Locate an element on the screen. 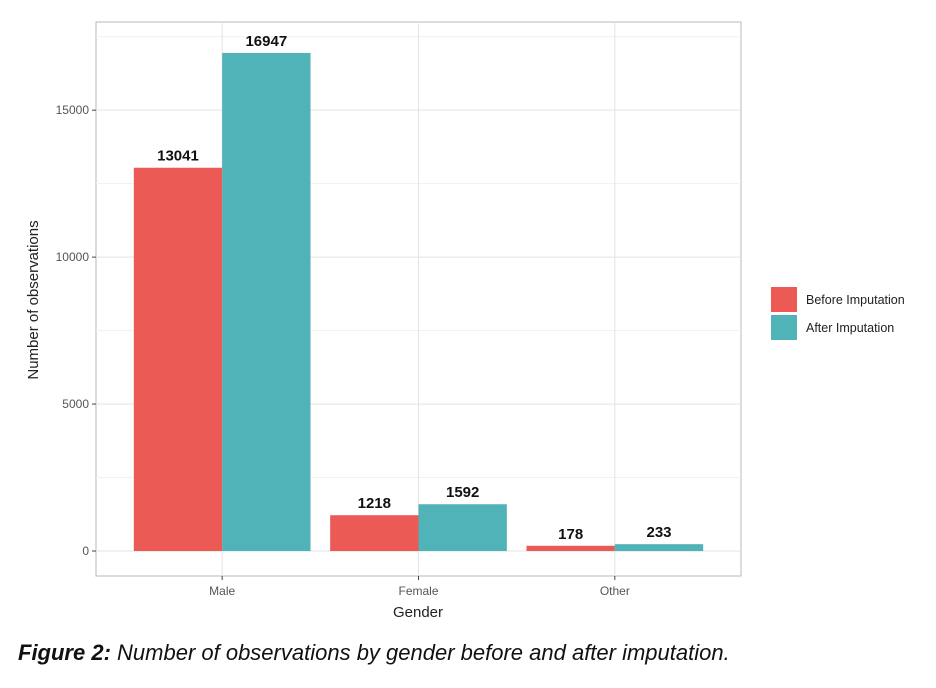  x-tick-label: Other is located at coordinates (615, 591).